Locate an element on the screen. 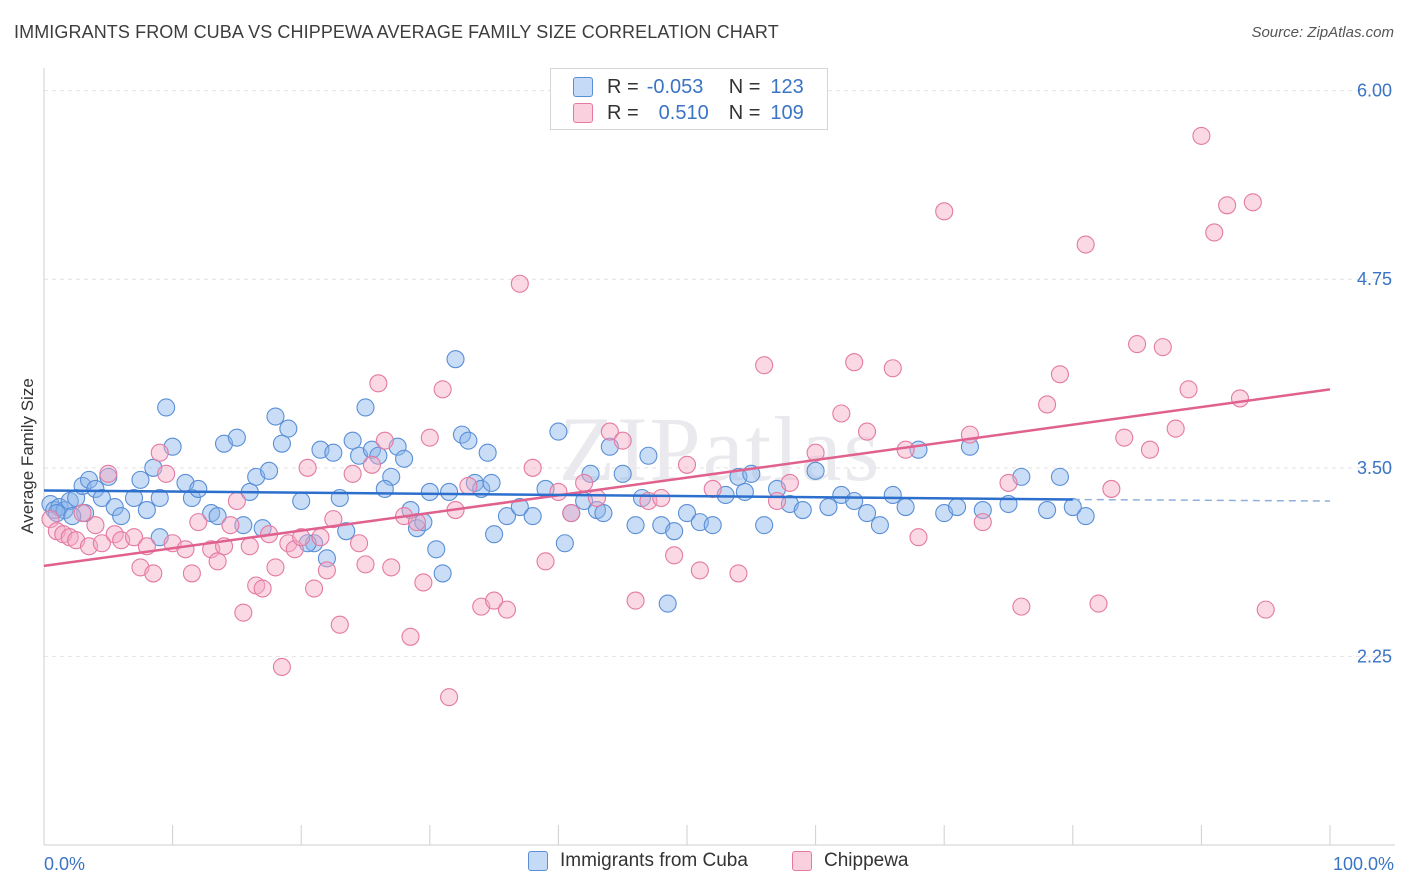 This screenshot has height=892, width=1406. legend-item-cuba: Immigrants from Cuba is located at coordinates (638, 861).